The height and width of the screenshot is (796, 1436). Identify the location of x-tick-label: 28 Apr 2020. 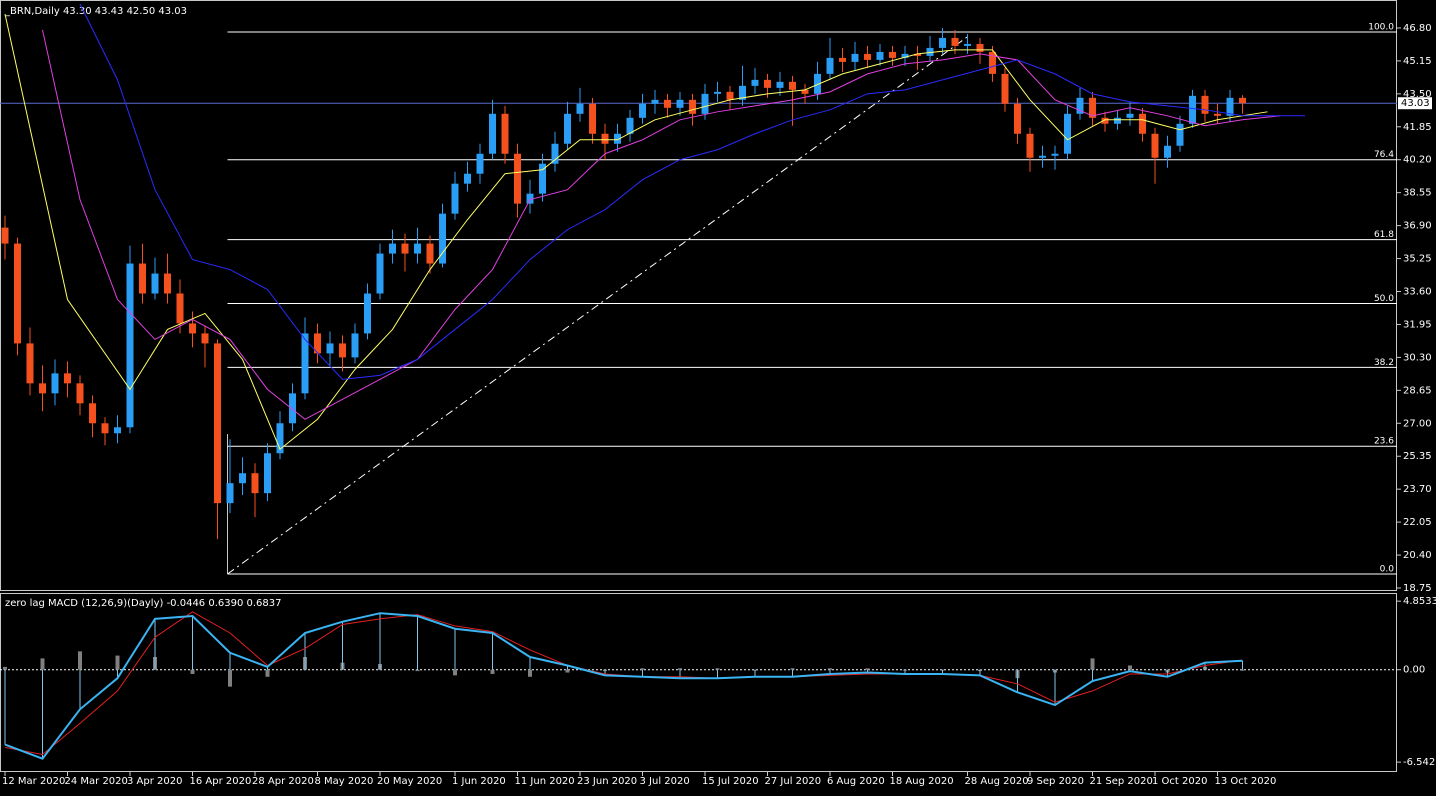
(283, 781).